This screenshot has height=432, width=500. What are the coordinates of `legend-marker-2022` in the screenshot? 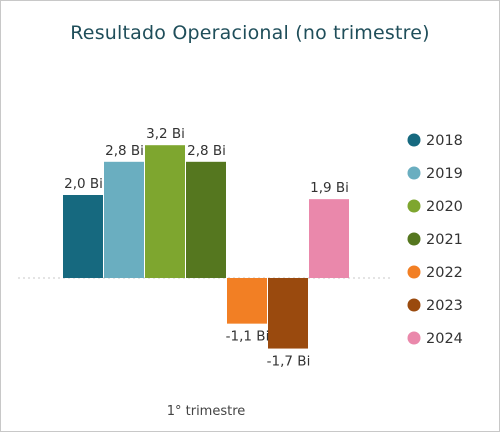 It's located at (414, 272).